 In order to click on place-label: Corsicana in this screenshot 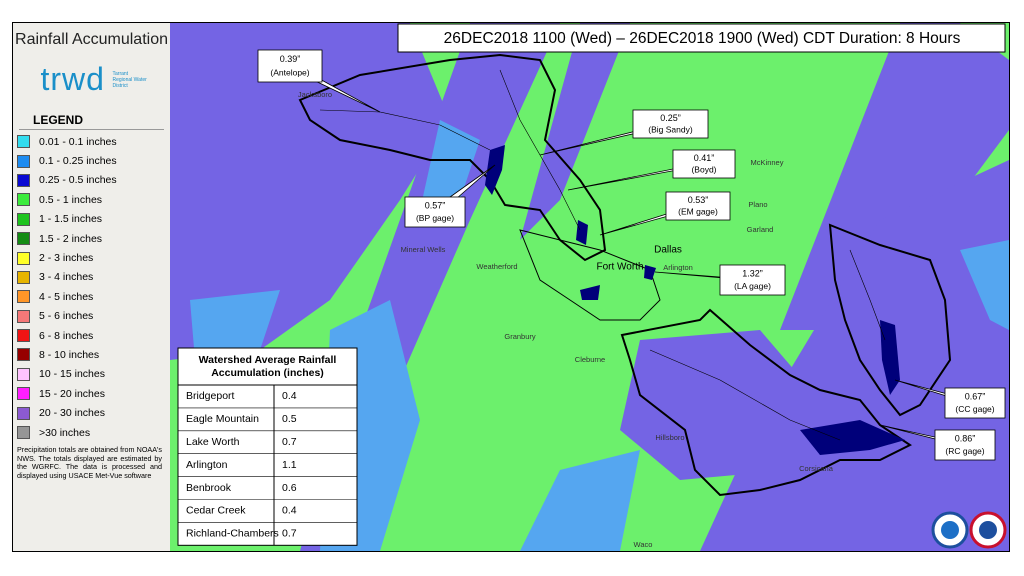, I will do `click(816, 468)`.